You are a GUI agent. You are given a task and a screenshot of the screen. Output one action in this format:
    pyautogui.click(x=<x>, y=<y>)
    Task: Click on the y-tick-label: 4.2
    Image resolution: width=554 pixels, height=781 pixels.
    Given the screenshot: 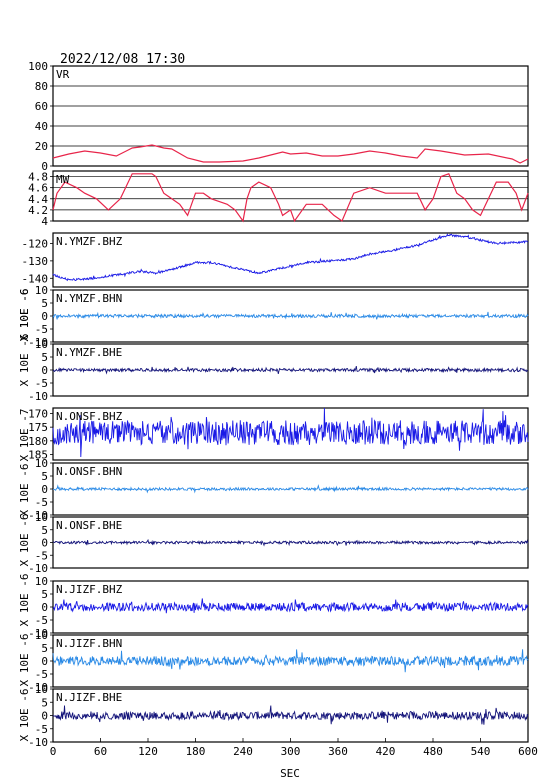 What is the action you would take?
    pyautogui.click(x=38, y=210)
    